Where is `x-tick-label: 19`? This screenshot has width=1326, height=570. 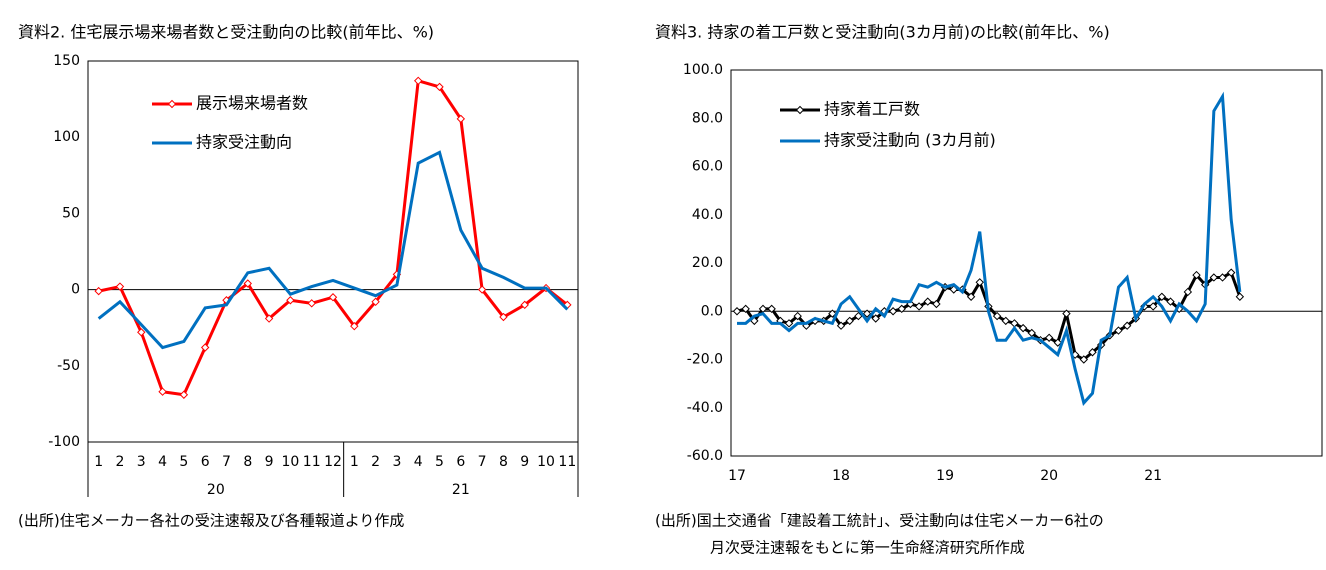 x-tick-label: 19 is located at coordinates (945, 476).